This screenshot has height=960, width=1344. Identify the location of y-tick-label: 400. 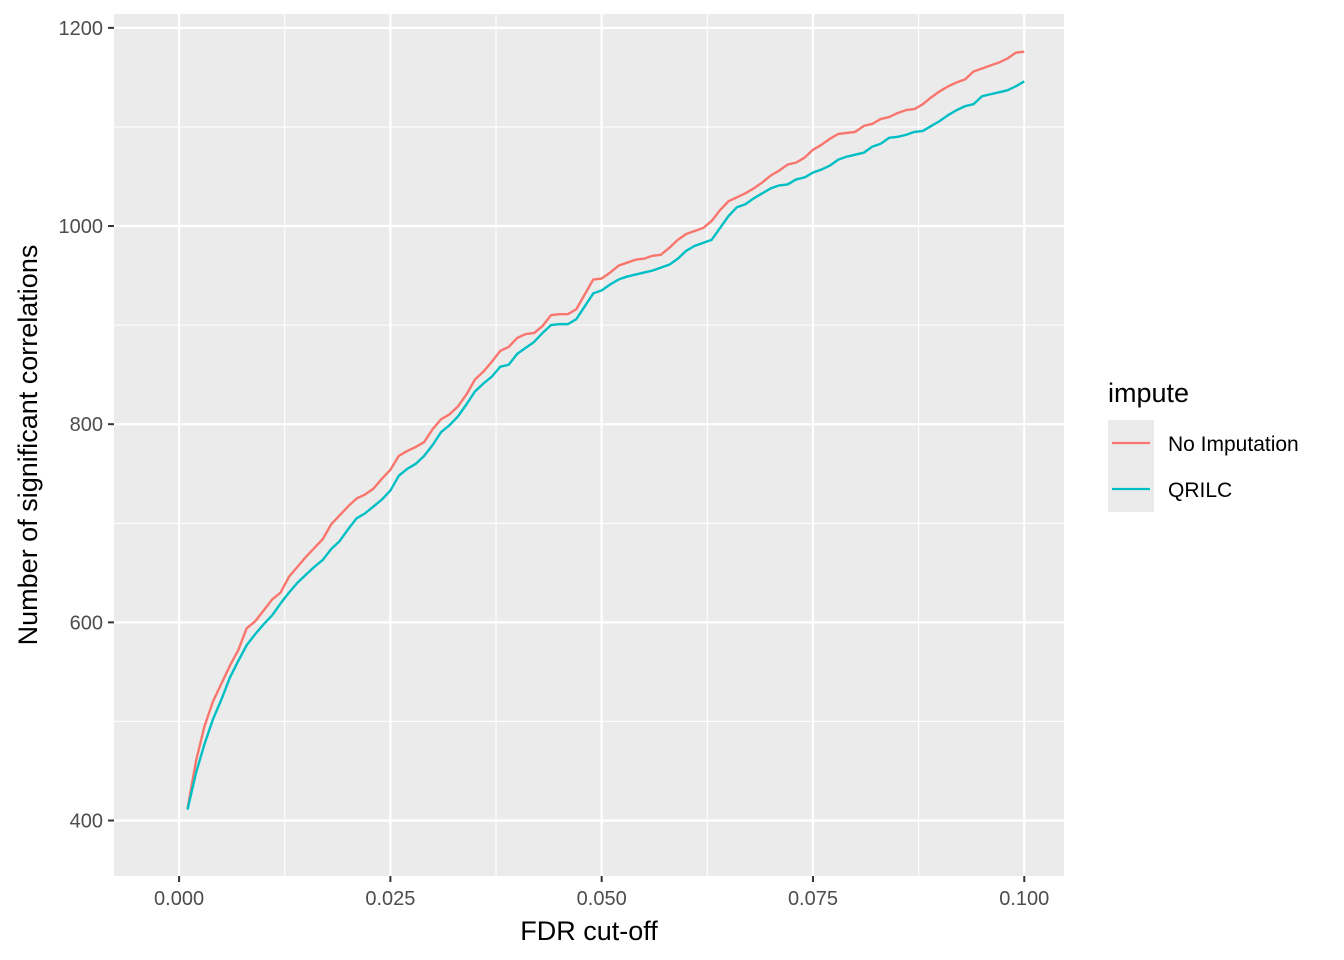
(86, 822).